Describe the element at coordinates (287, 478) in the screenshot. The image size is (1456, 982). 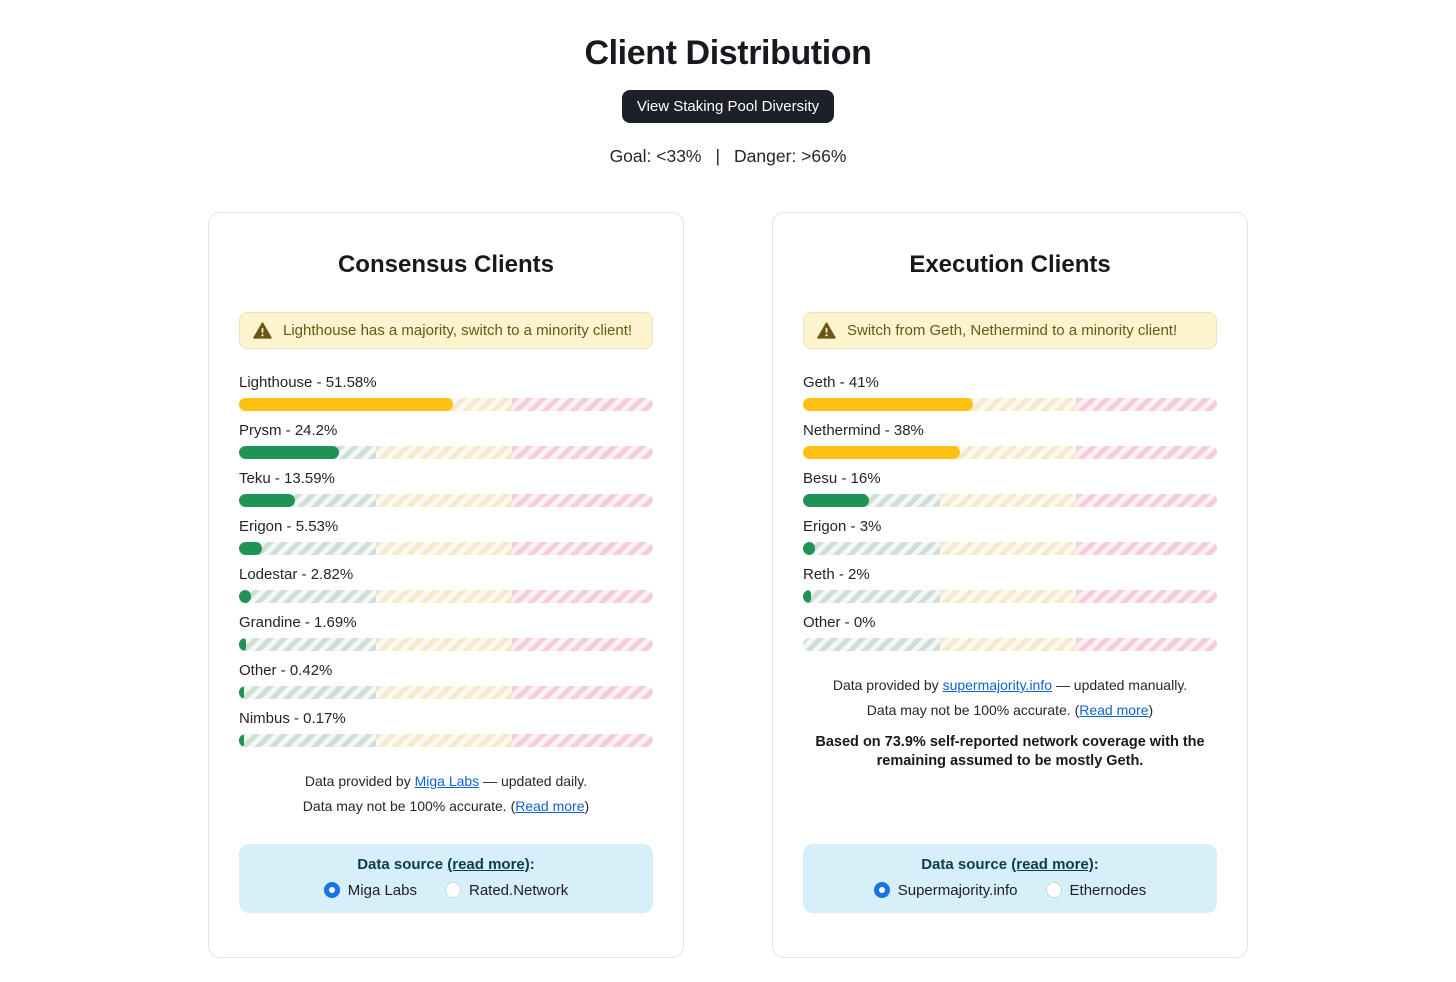
I see `client-label: Teku - 13.59%` at that location.